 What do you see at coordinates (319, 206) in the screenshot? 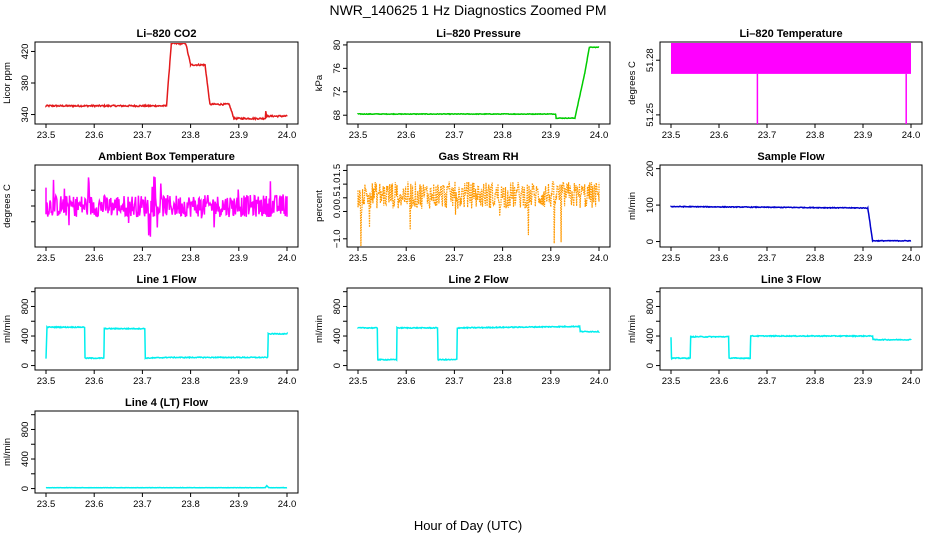
I see `panel-5-ylabel: percent` at bounding box center [319, 206].